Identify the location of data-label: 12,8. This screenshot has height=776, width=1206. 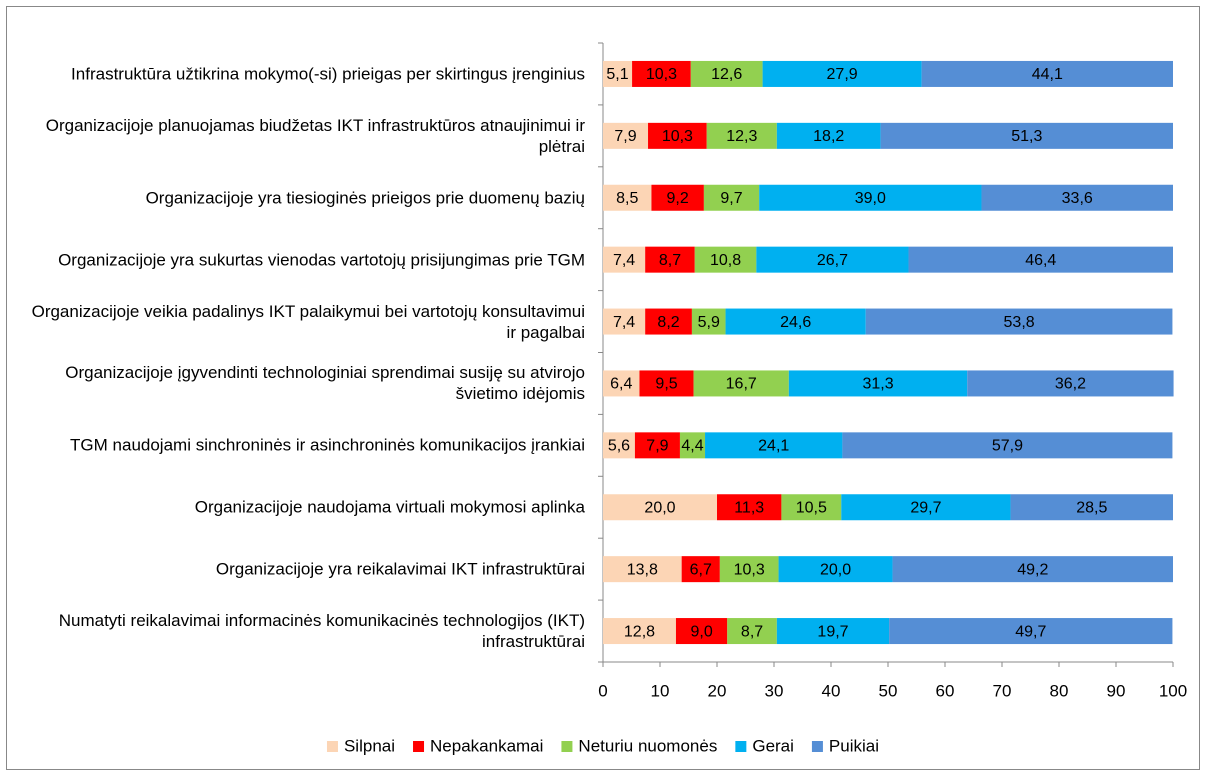
(639, 631).